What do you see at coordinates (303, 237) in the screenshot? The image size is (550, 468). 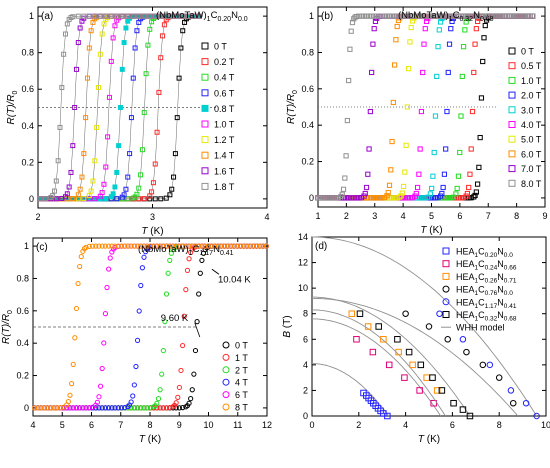 I see `y-tick-label: 14` at bounding box center [303, 237].